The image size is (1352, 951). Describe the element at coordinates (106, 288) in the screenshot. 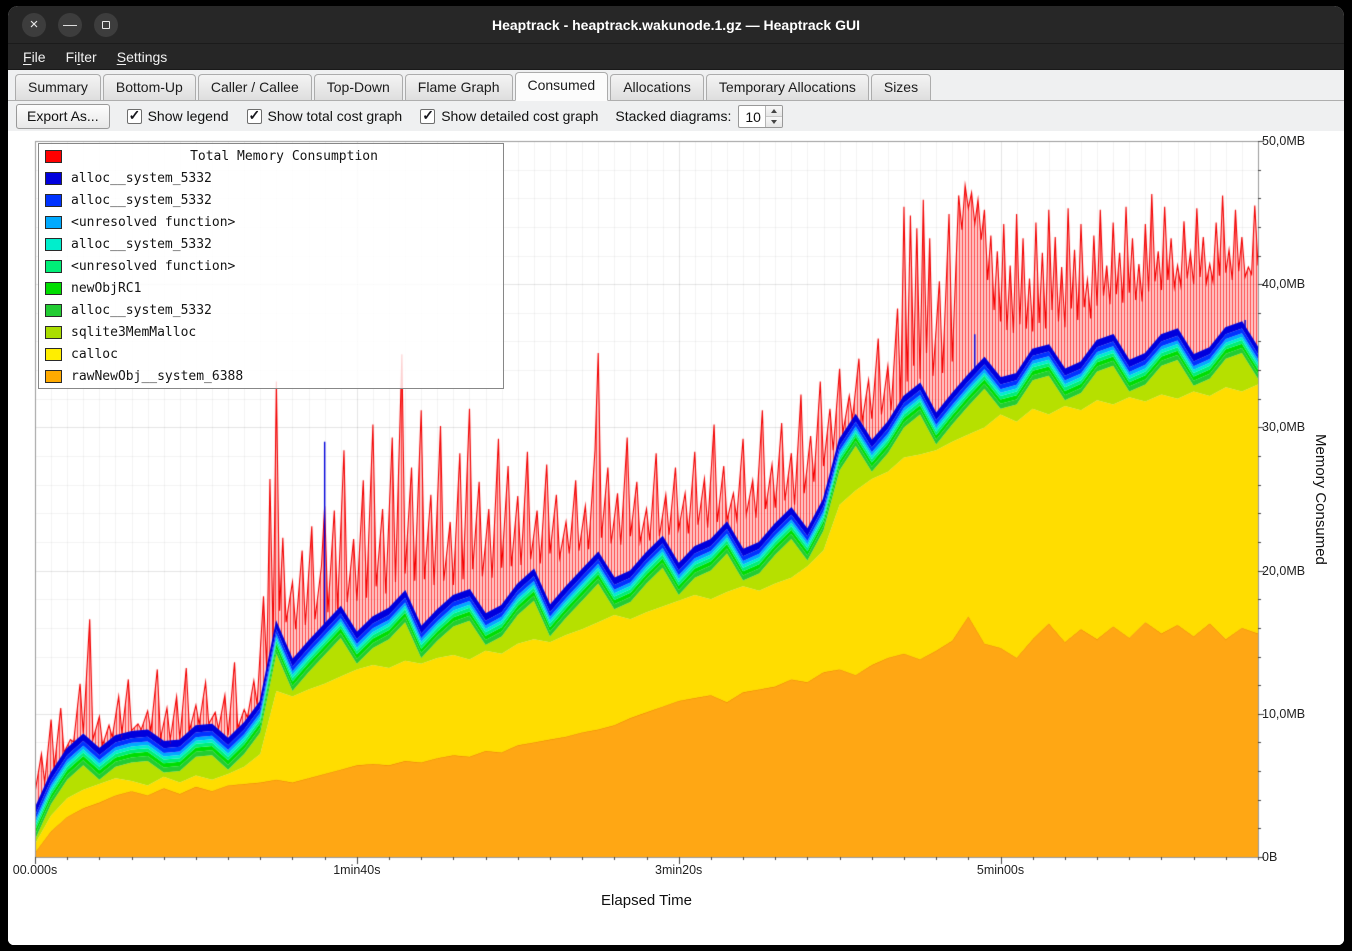

I see `legend-label: newObjRC1` at that location.